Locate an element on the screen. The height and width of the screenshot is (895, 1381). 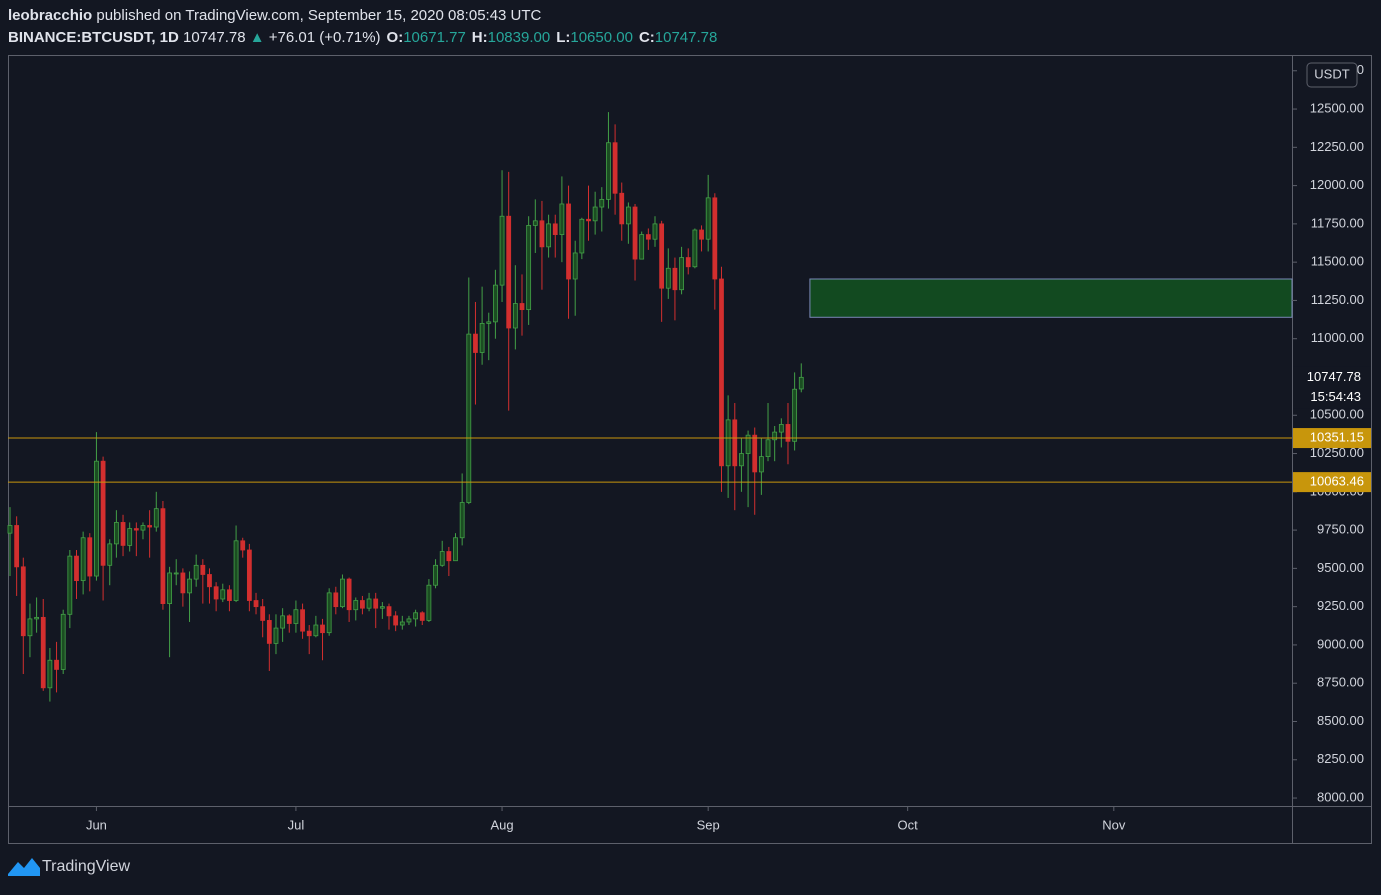
zone is located at coordinates (1051, 298).